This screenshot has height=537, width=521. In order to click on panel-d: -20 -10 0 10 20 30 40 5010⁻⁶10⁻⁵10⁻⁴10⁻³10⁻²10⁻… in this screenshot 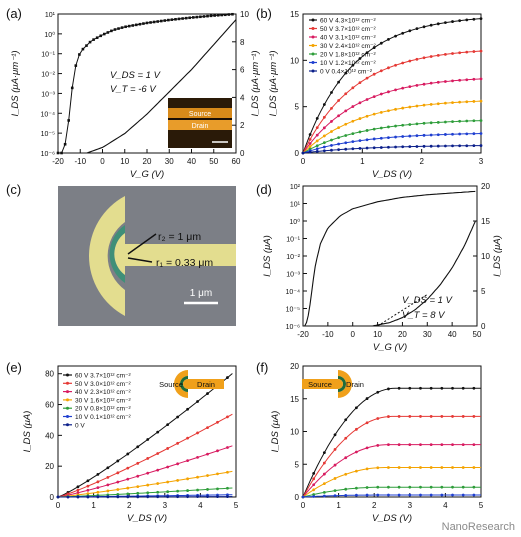, I will do `click(382, 267)`.